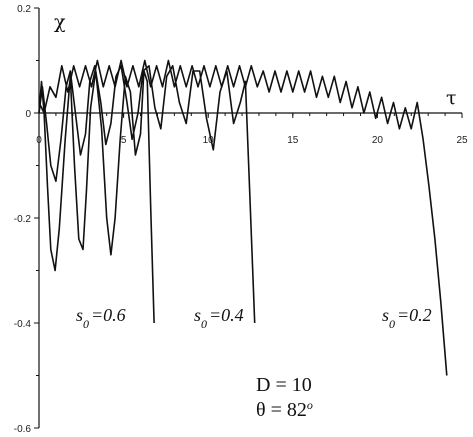  I want to click on x-tick-label: 25, so click(462, 140).